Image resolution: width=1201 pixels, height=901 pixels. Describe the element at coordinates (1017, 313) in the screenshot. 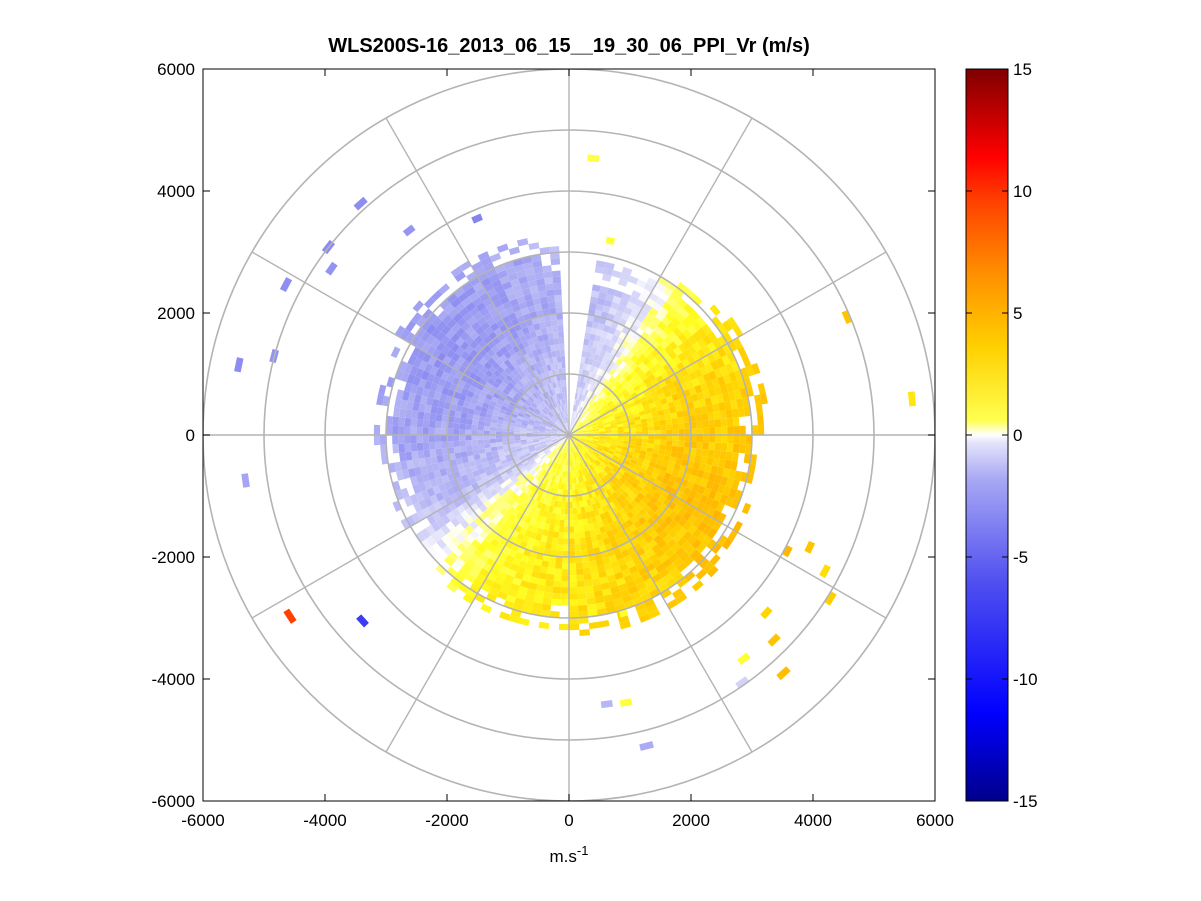

I see `colorbar-tick-label: 5` at that location.